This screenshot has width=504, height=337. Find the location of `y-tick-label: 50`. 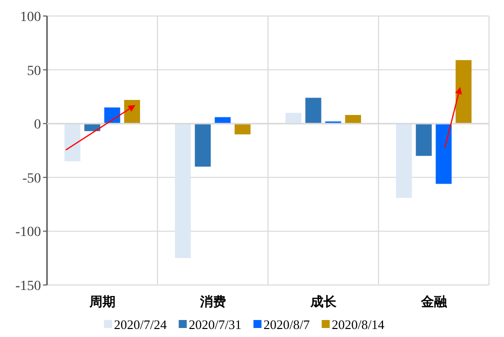

y-tick-label: 50 is located at coordinates (34, 71).